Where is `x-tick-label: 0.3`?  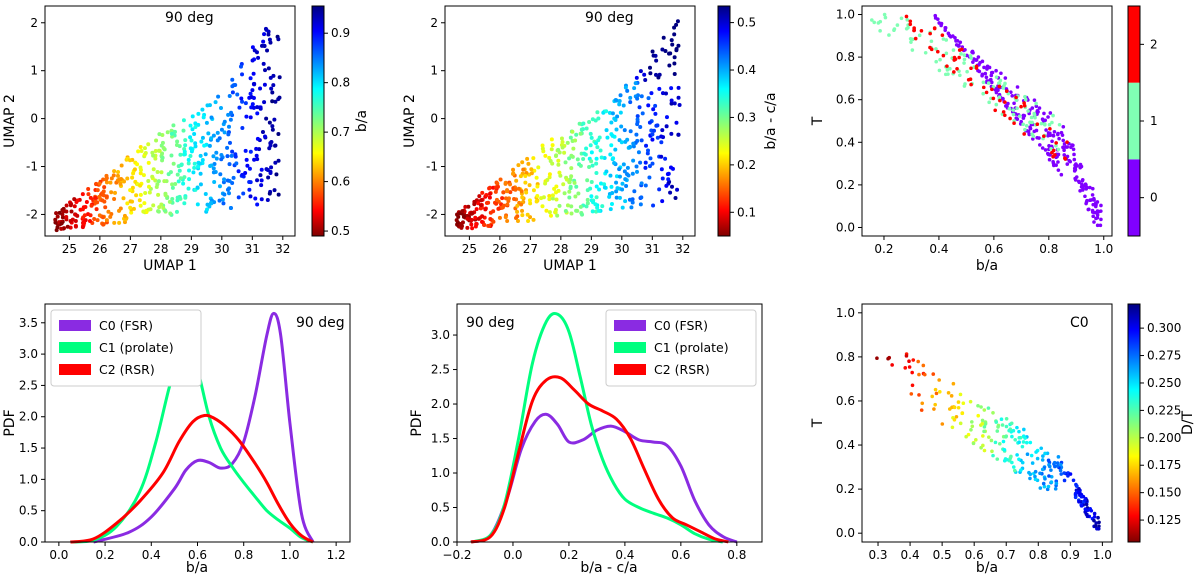
x-tick-label: 0.3 is located at coordinates (877, 555).